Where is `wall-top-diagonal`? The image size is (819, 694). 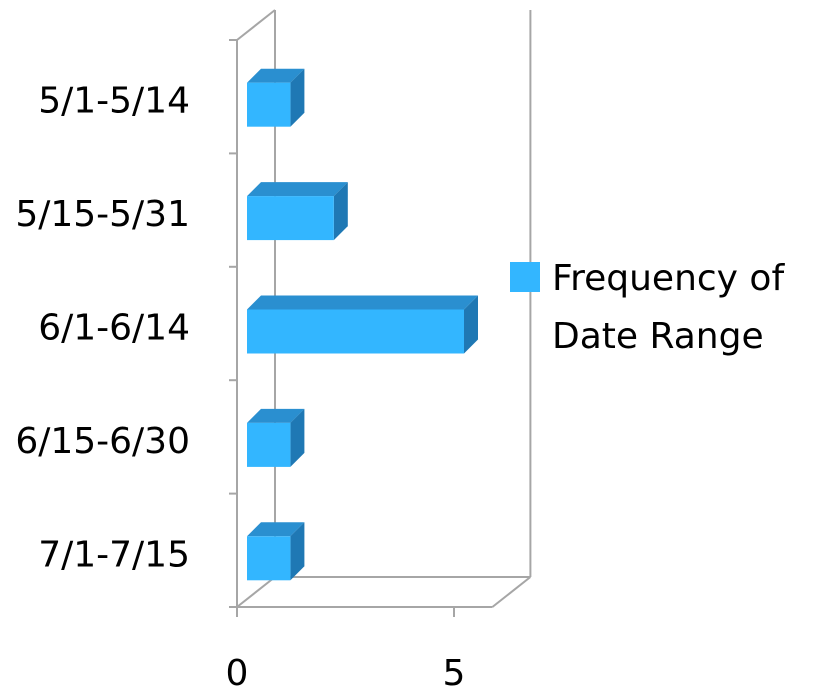 wall-top-diagonal is located at coordinates (256, 25).